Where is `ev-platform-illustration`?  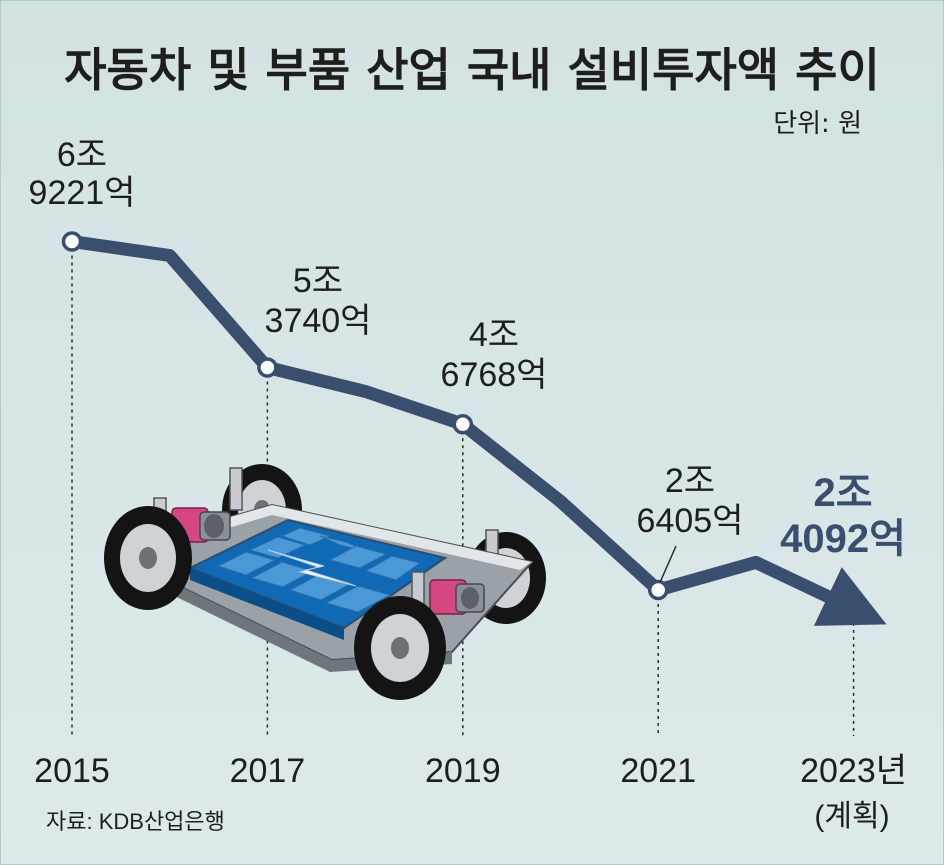
ev-platform-illustration is located at coordinates (325, 582).